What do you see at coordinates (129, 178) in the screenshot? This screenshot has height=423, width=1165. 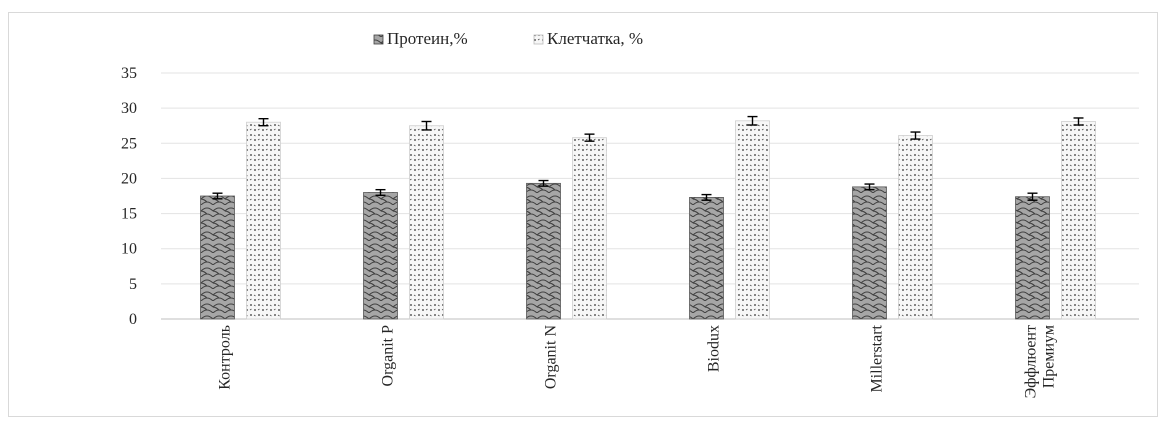 I see `y-tick-label: 20` at bounding box center [129, 178].